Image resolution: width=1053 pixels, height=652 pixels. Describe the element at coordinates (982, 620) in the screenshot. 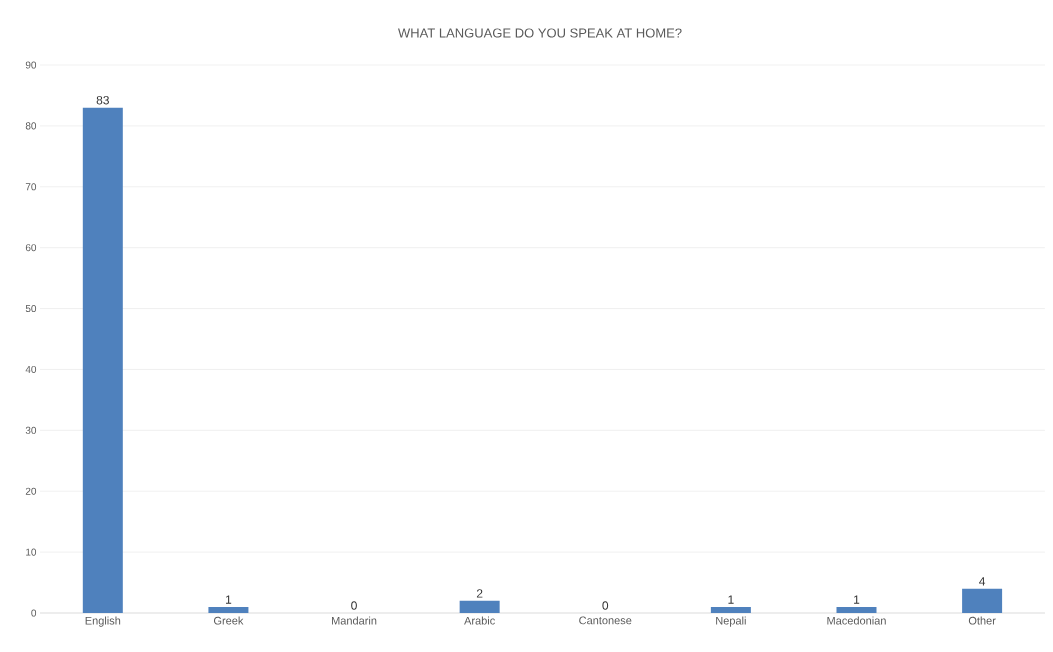

I see `x-tick-label: Other` at that location.